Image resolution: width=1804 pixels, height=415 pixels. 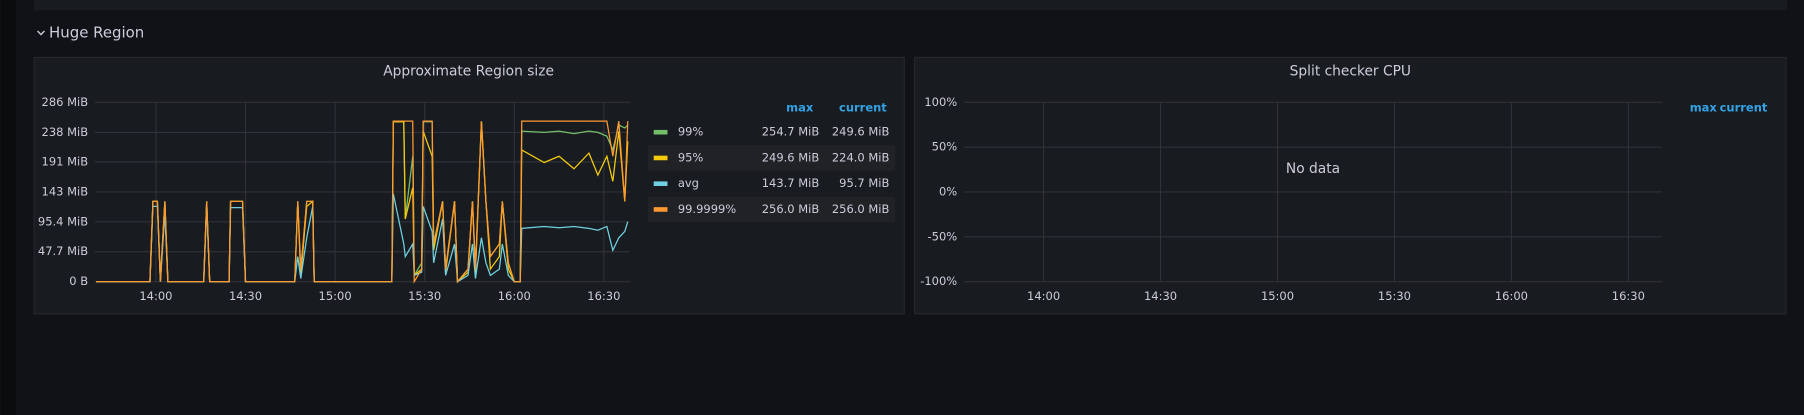 I want to click on row-chevron, so click(x=41, y=33).